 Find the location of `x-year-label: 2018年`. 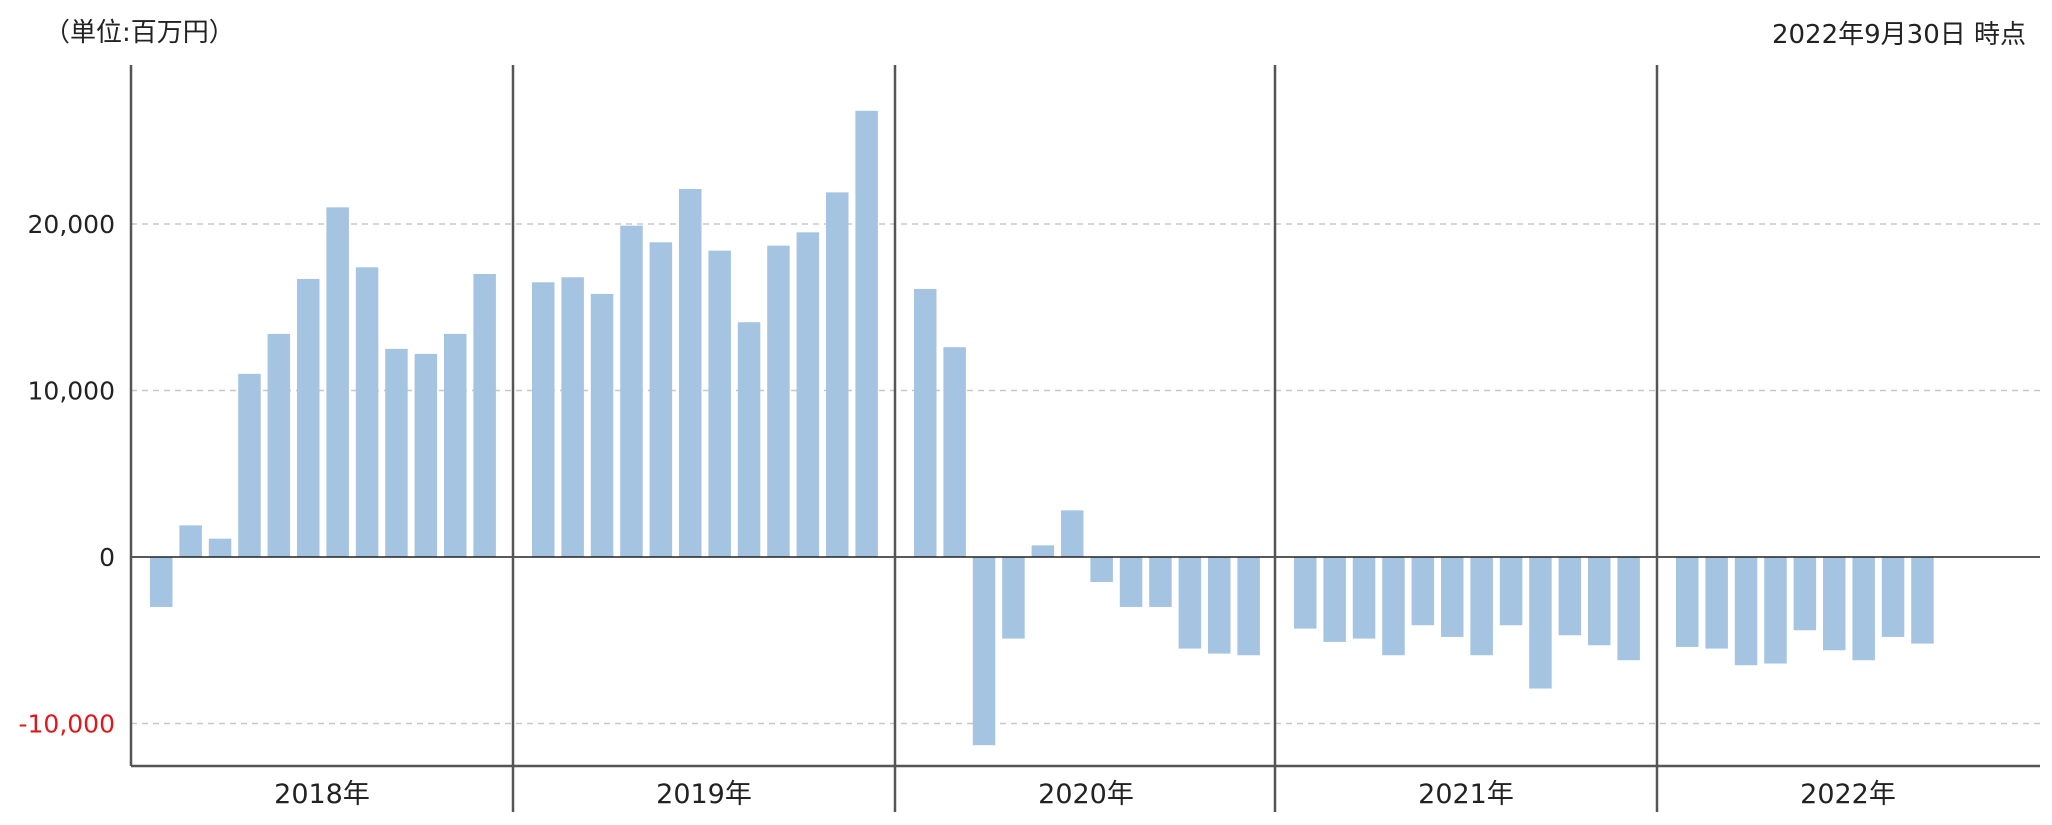

x-year-label: 2018年 is located at coordinates (322, 794).